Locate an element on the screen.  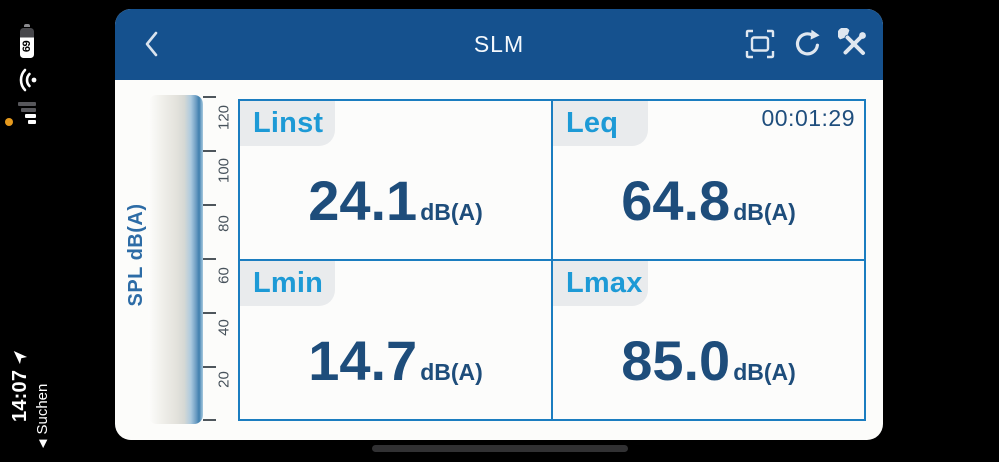
metric-value: 64.8 is located at coordinates (676, 200).